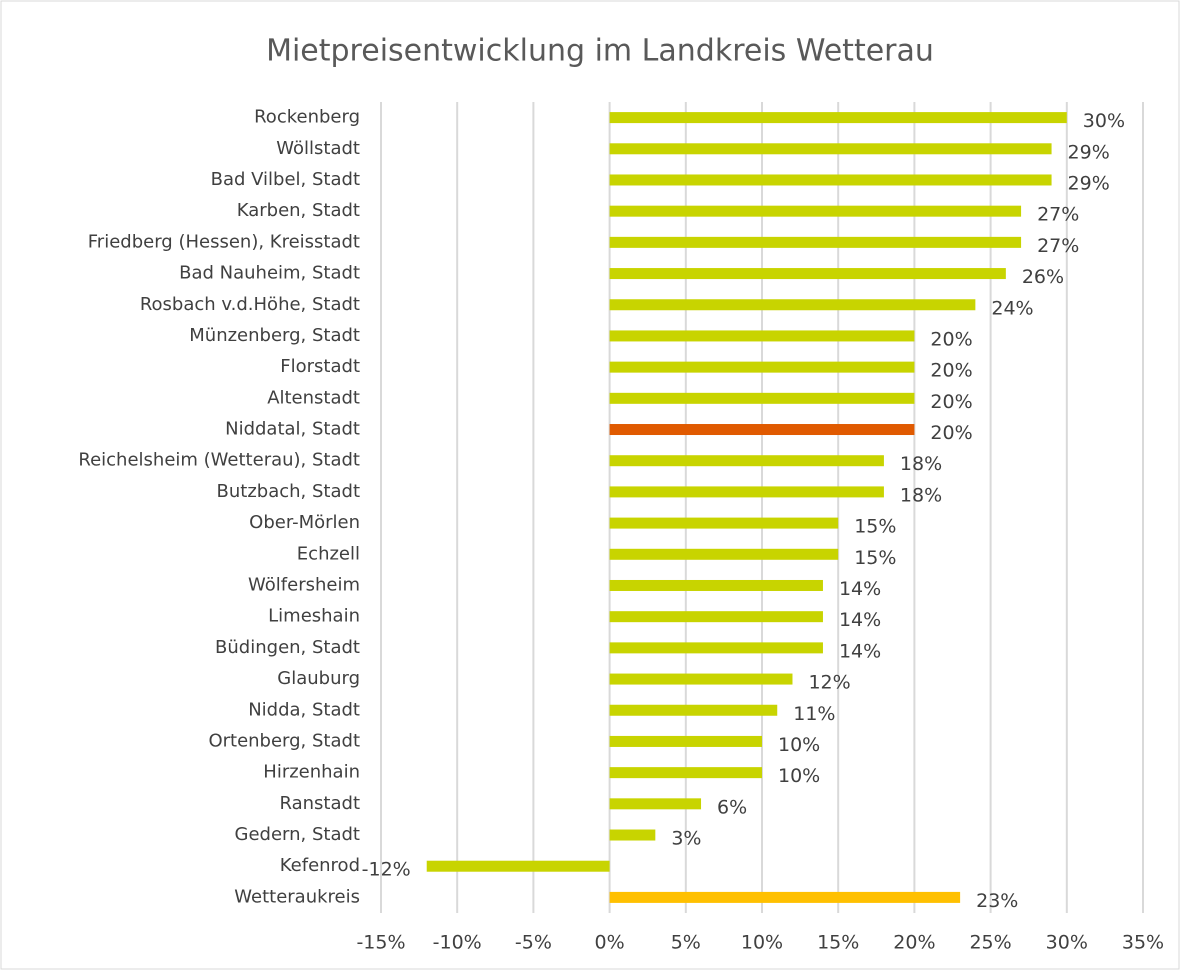 The width and height of the screenshot is (1180, 970). I want to click on x-tick-label: -15%, so click(380, 943).